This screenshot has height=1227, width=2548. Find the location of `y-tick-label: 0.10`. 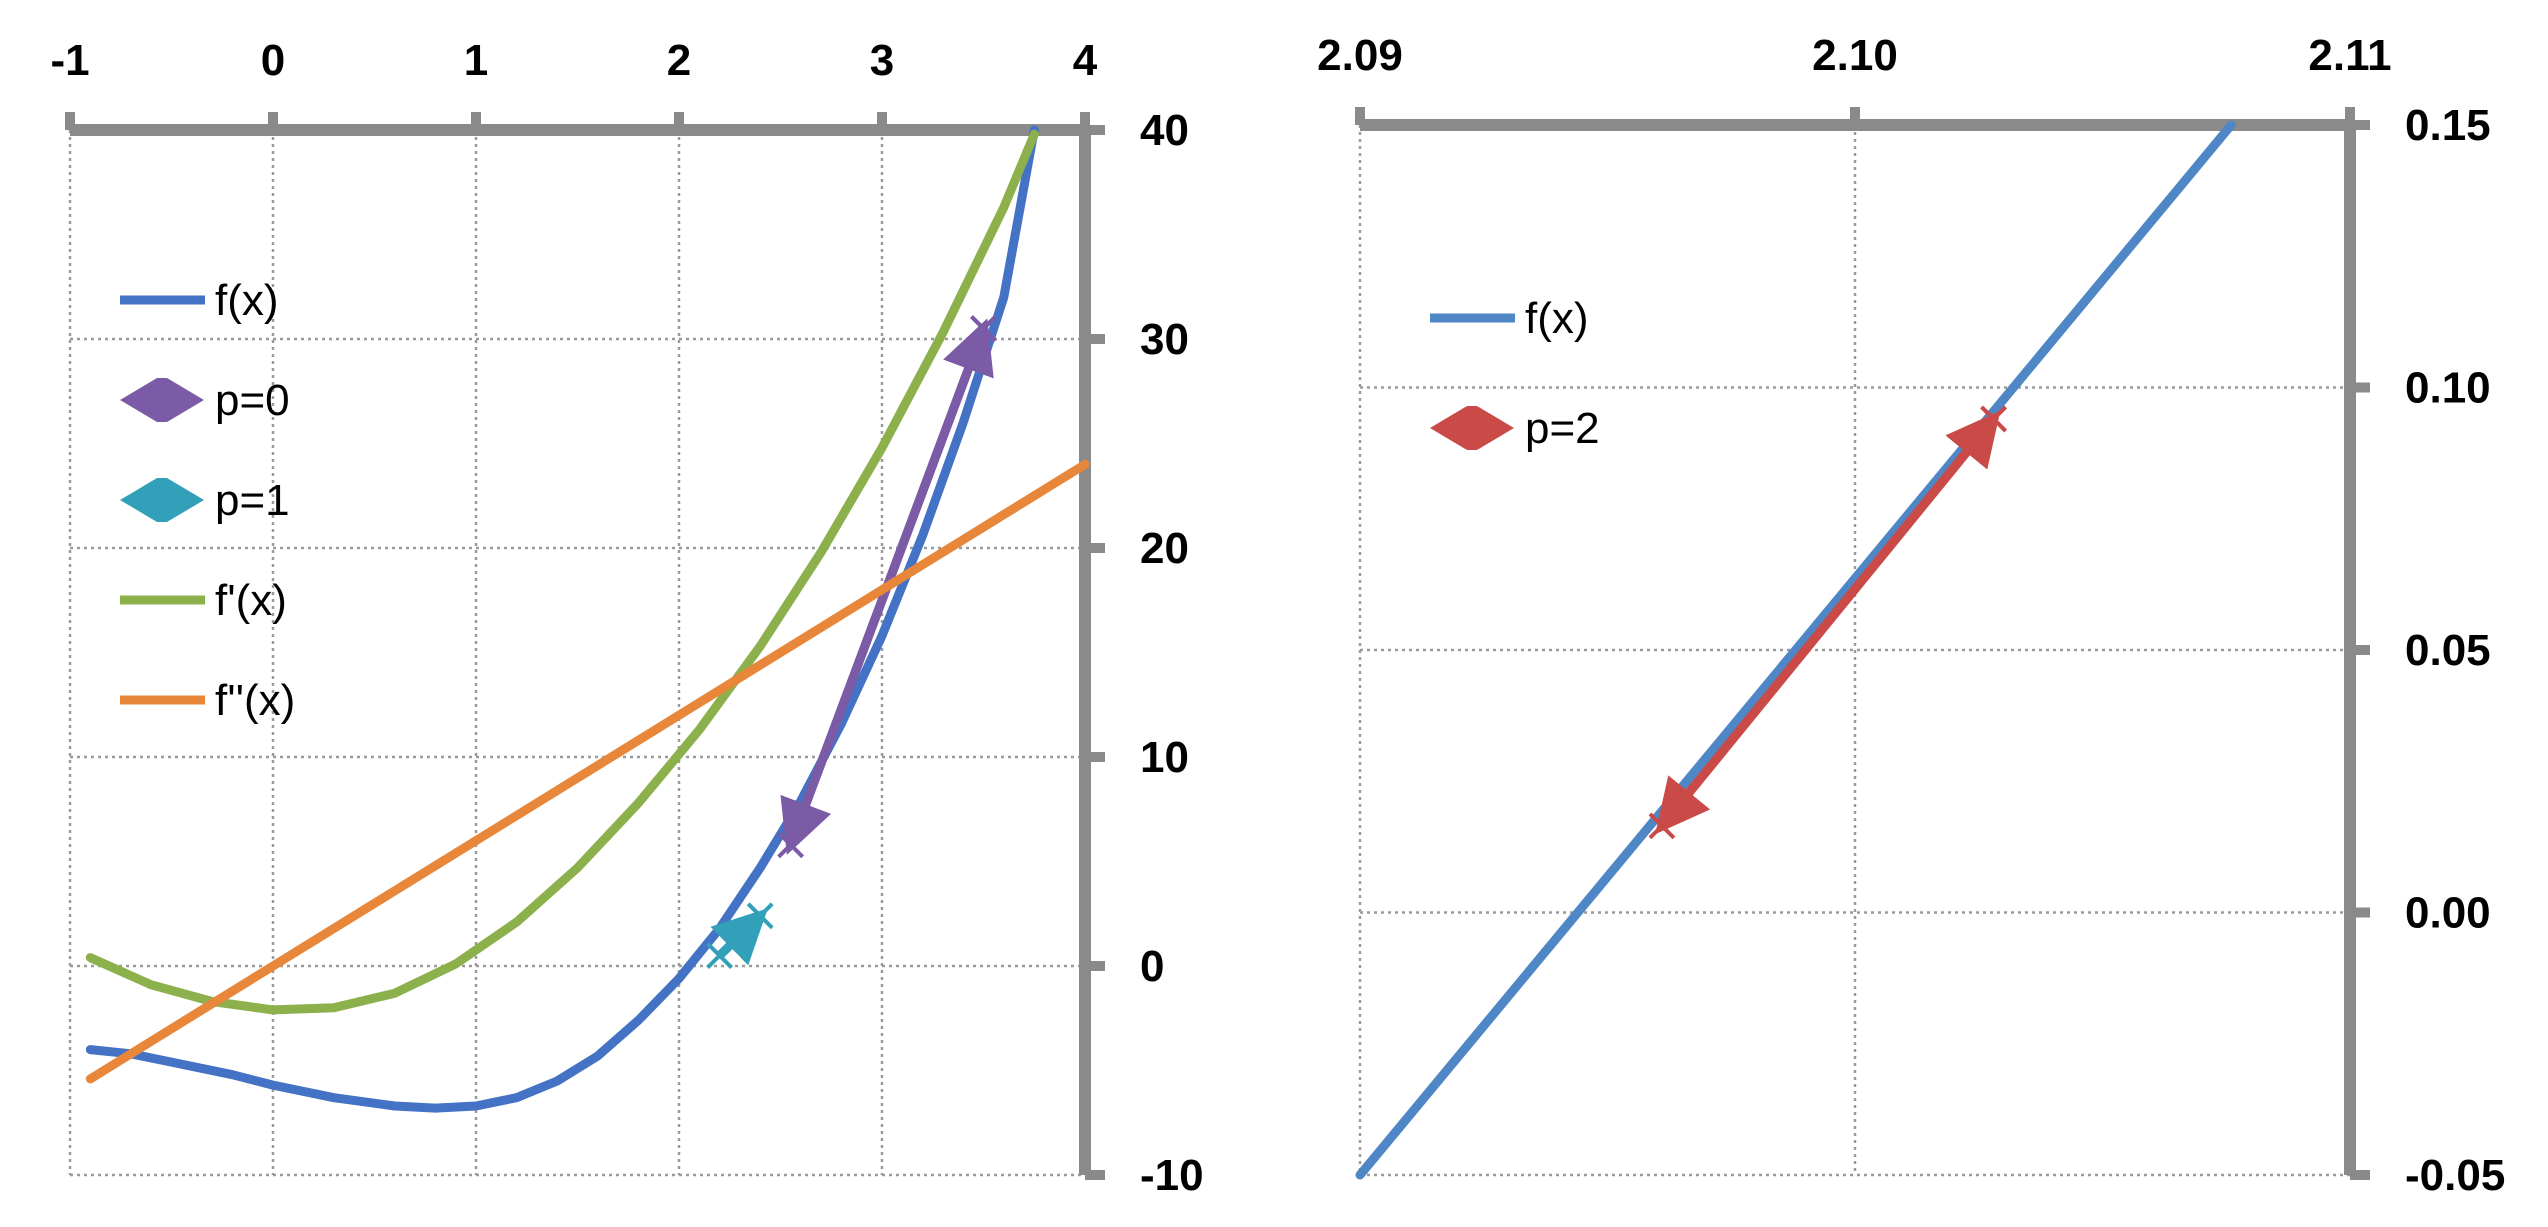

y-tick-label: 0.10 is located at coordinates (2448, 388).